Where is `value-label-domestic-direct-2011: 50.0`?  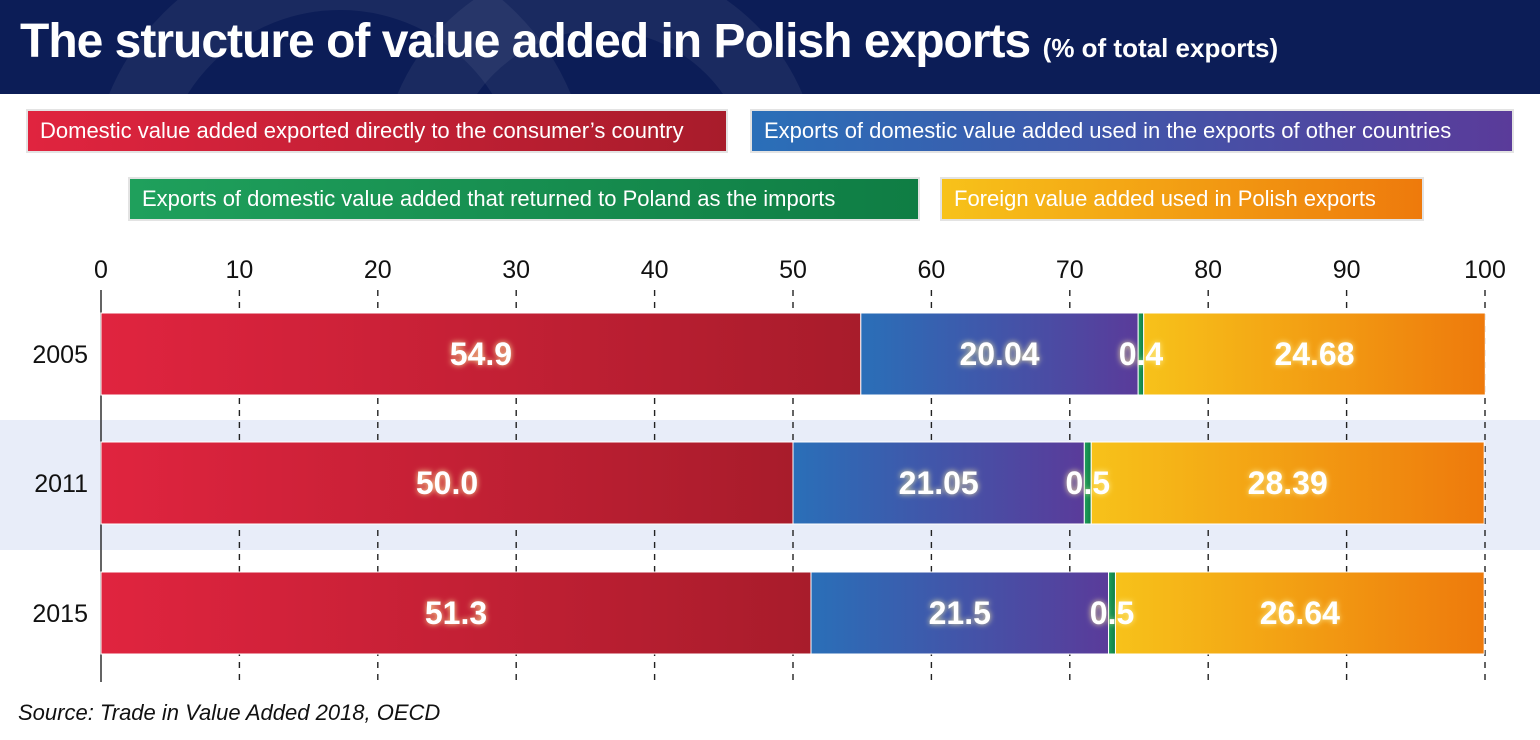 value-label-domestic-direct-2011: 50.0 is located at coordinates (447, 483).